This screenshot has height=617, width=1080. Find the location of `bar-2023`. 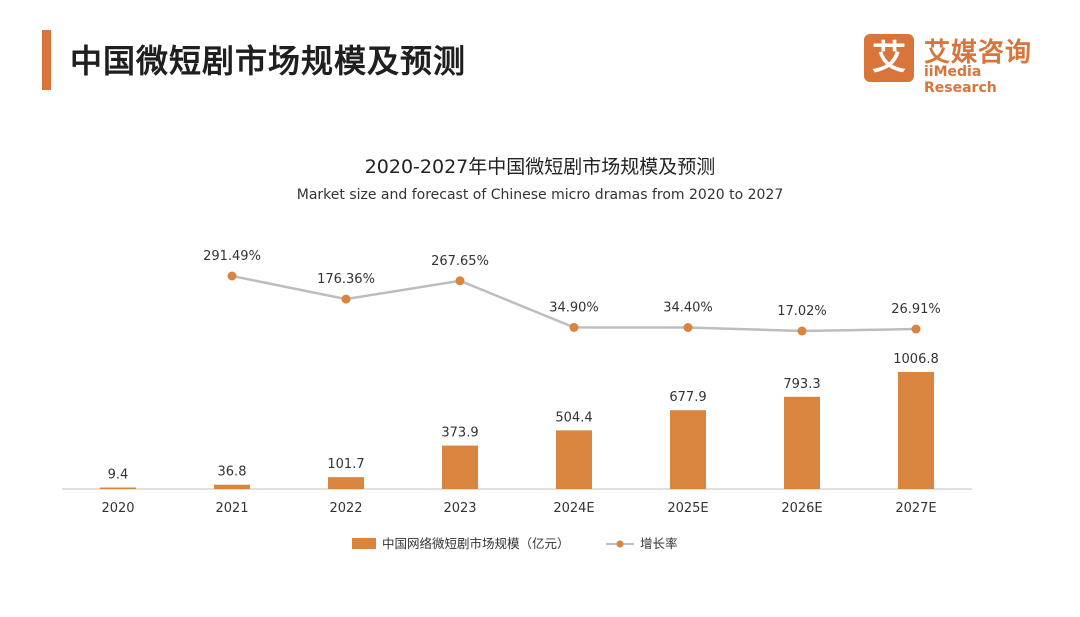

bar-2023 is located at coordinates (460, 467).